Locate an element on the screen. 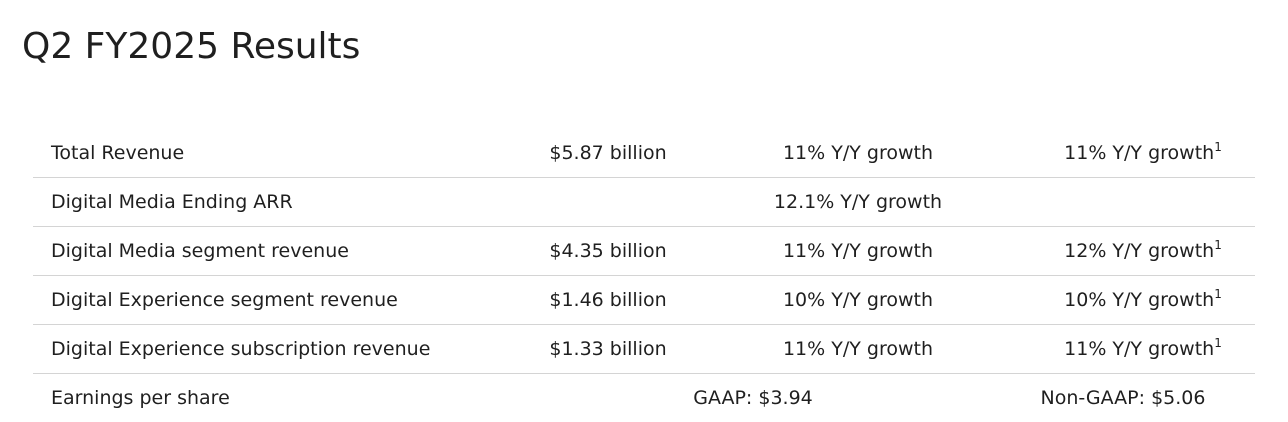 This screenshot has height=422, width=1288. row-label: Earnings per share is located at coordinates (140, 398).